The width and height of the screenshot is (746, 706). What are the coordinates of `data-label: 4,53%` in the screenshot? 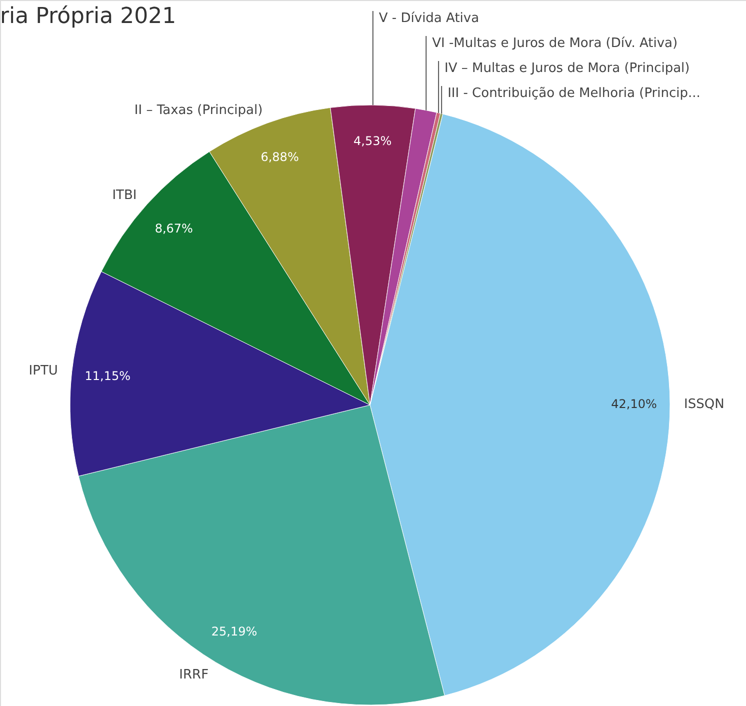 It's located at (372, 141).